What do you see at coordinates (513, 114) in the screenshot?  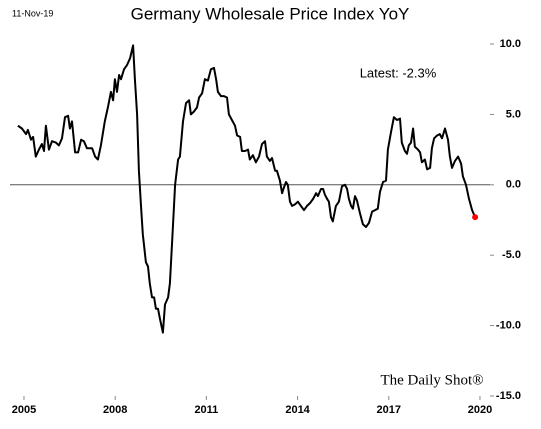 I see `y-tick-label: 5.0` at bounding box center [513, 114].